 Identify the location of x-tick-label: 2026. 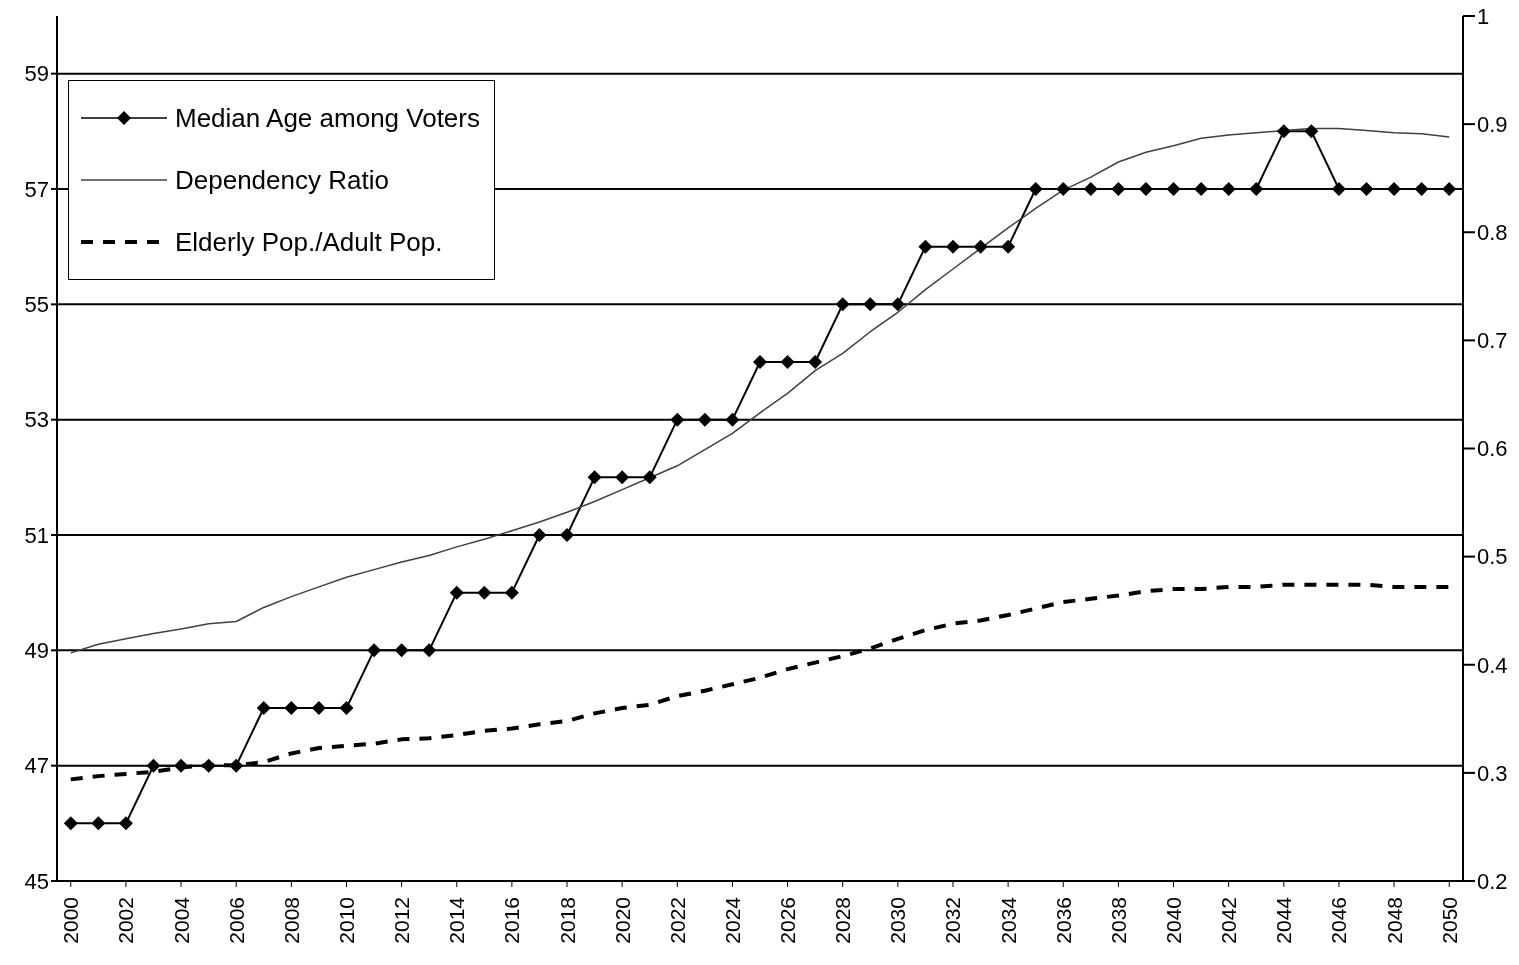
(788, 920).